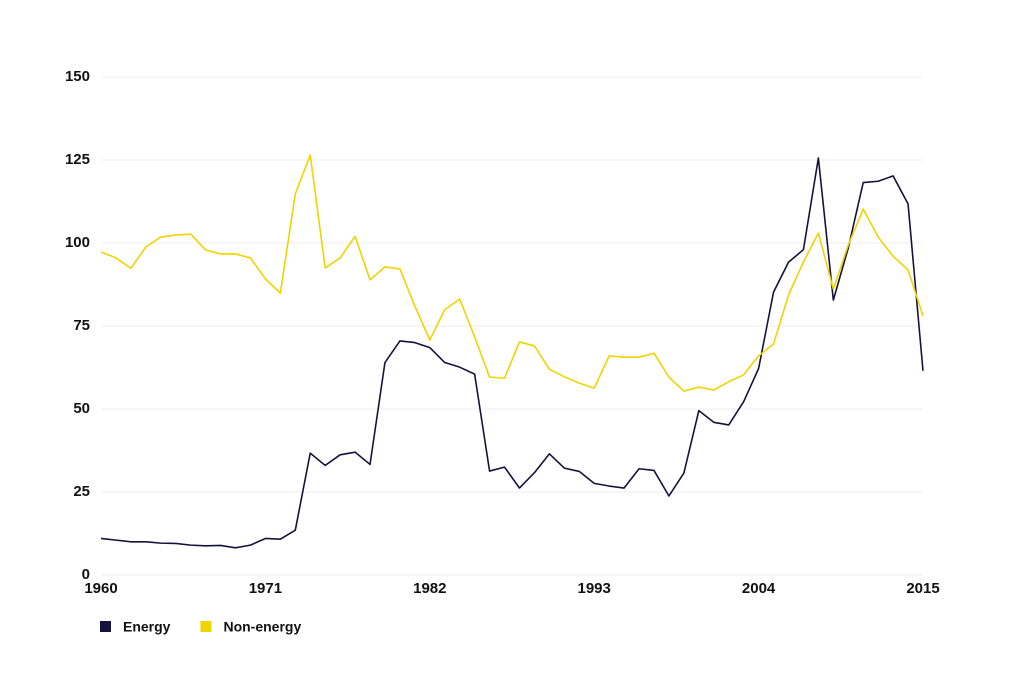 The width and height of the screenshot is (1024, 695). I want to click on y-tick-label: 125, so click(77, 159).